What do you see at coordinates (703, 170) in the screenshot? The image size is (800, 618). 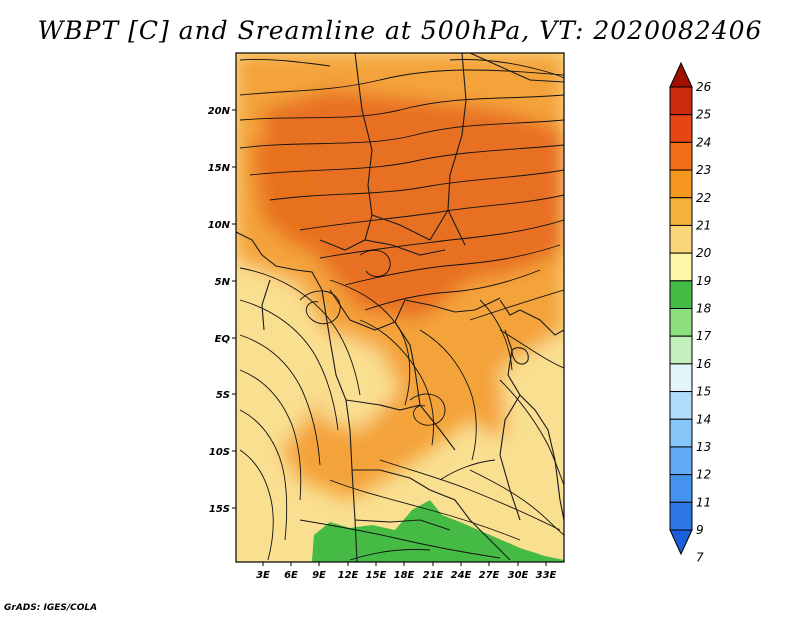 I see `colorbar-label: 23` at bounding box center [703, 170].